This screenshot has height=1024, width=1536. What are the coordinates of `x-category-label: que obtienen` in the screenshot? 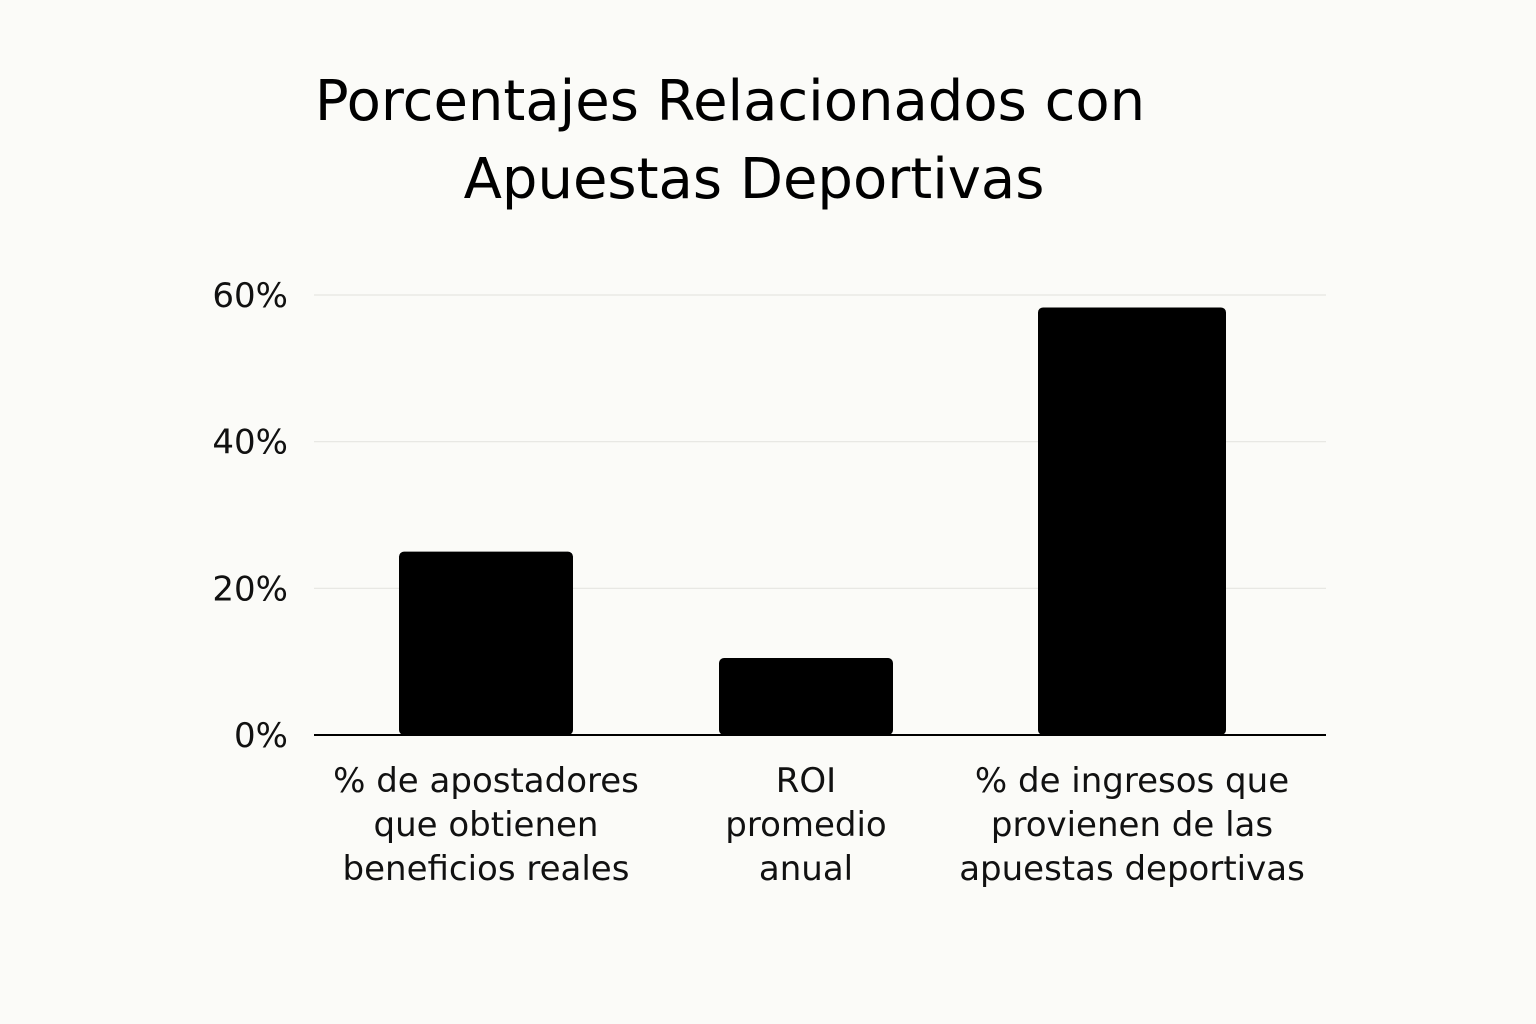 It's located at (486, 825).